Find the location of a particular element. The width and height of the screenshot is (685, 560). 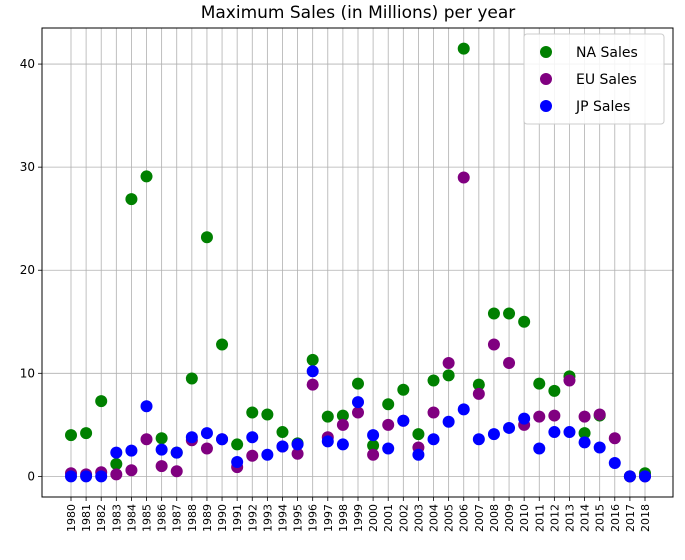

x-tick-label: 1986 is located at coordinates (162, 518).